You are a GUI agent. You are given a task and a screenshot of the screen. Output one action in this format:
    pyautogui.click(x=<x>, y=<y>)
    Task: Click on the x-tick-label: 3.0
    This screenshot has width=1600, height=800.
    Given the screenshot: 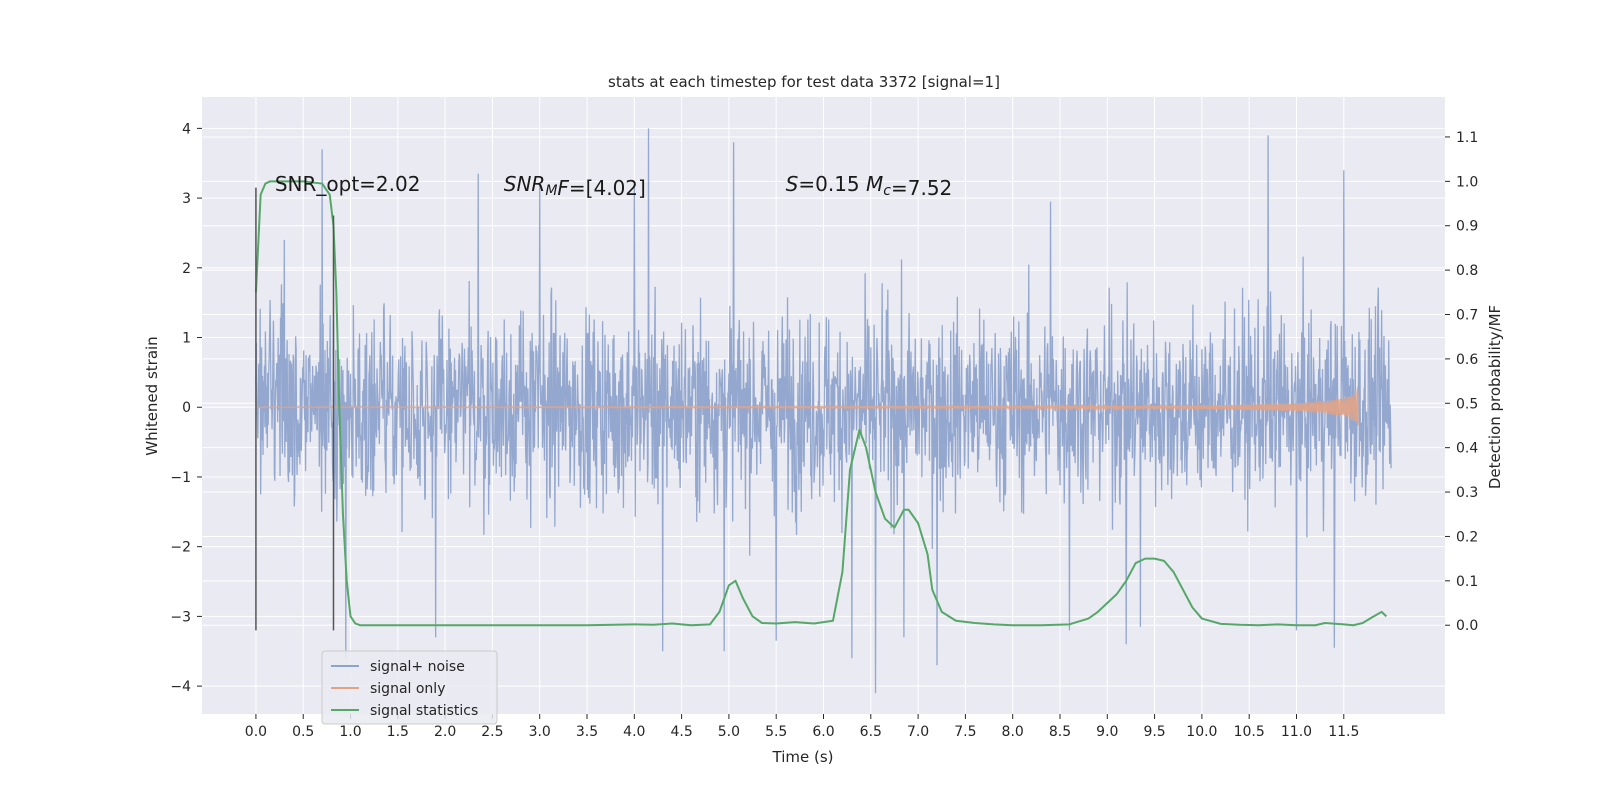 What is the action you would take?
    pyautogui.click(x=540, y=732)
    